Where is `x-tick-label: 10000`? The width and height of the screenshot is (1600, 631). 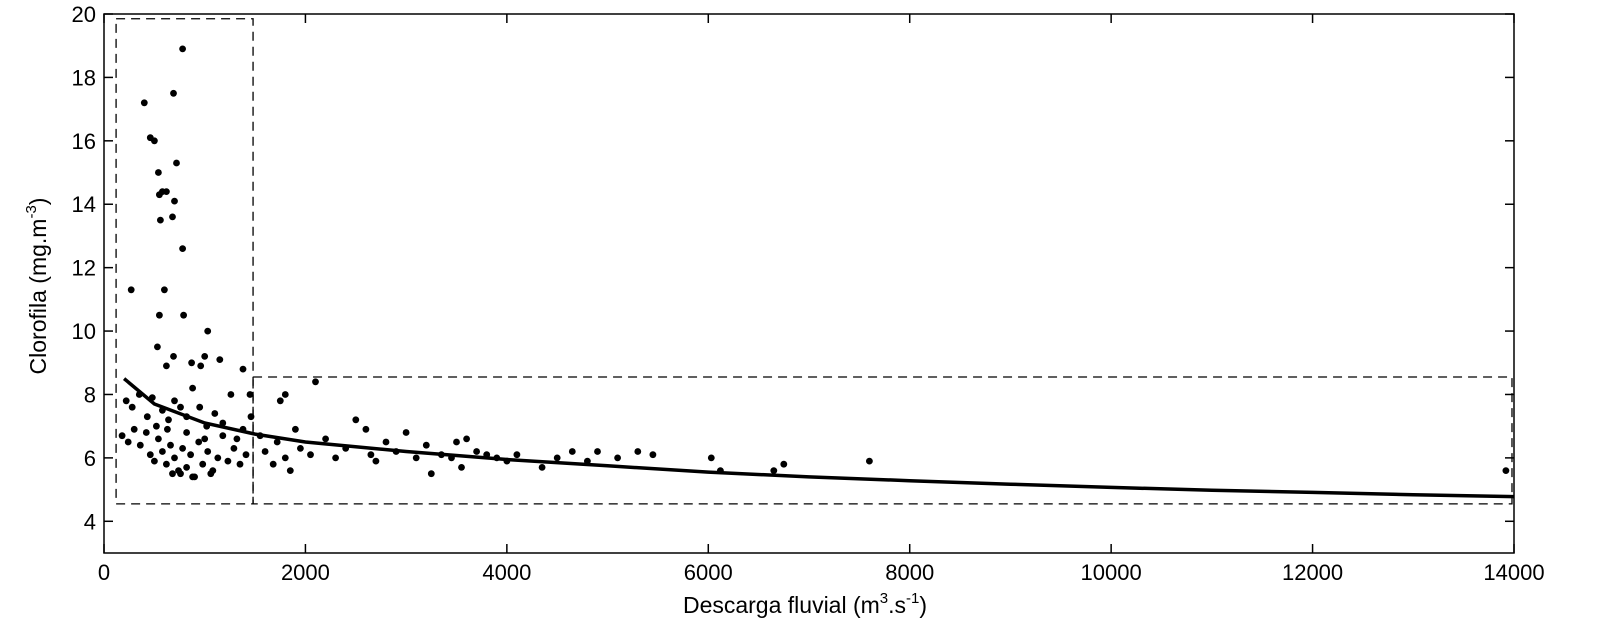
x-tick-label: 10000 is located at coordinates (1111, 572).